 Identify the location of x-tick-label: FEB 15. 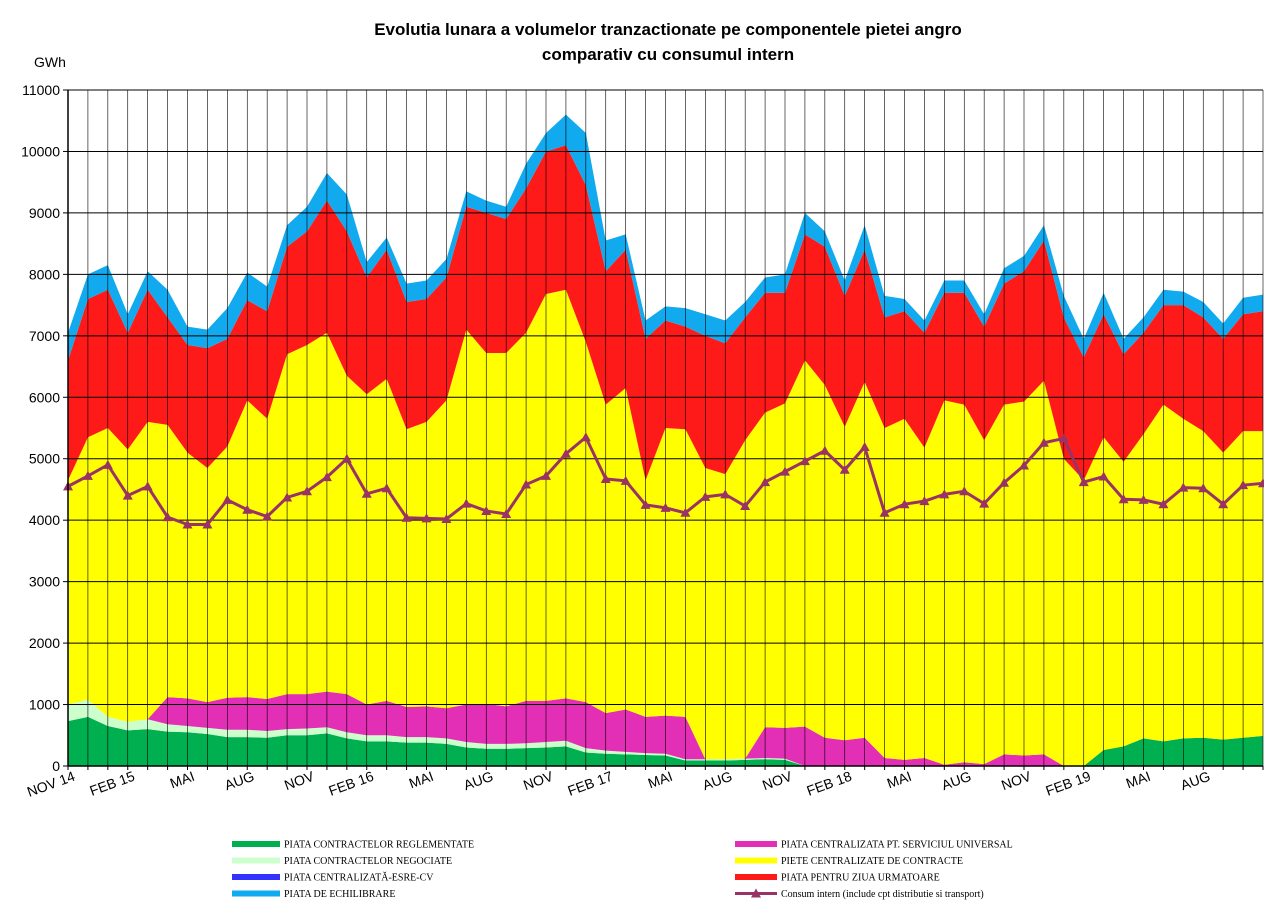
(112, 783).